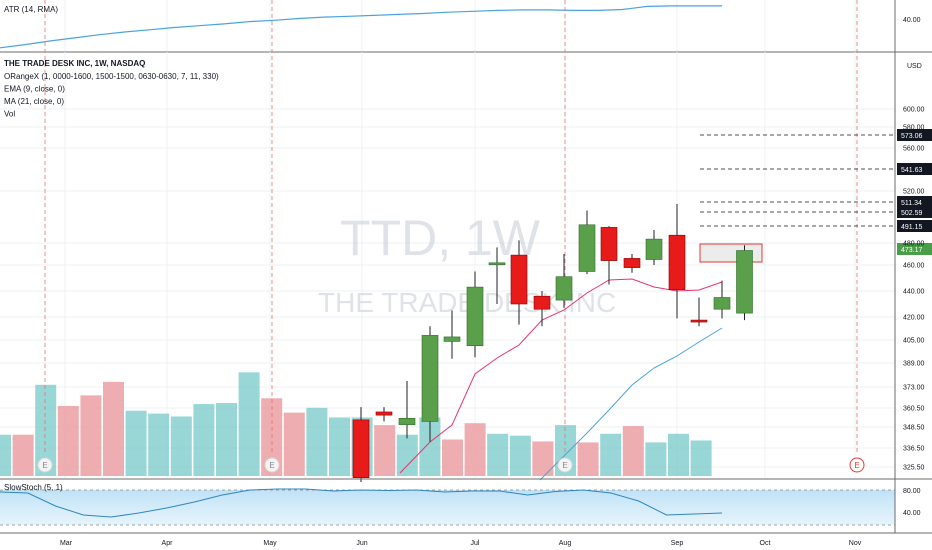 This screenshot has width=932, height=550. I want to click on price-tick: 560.00, so click(914, 149).